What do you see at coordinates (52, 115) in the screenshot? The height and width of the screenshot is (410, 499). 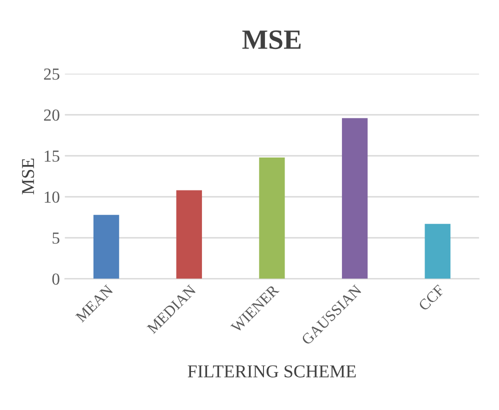 I see `y-tick-label: 20` at bounding box center [52, 115].